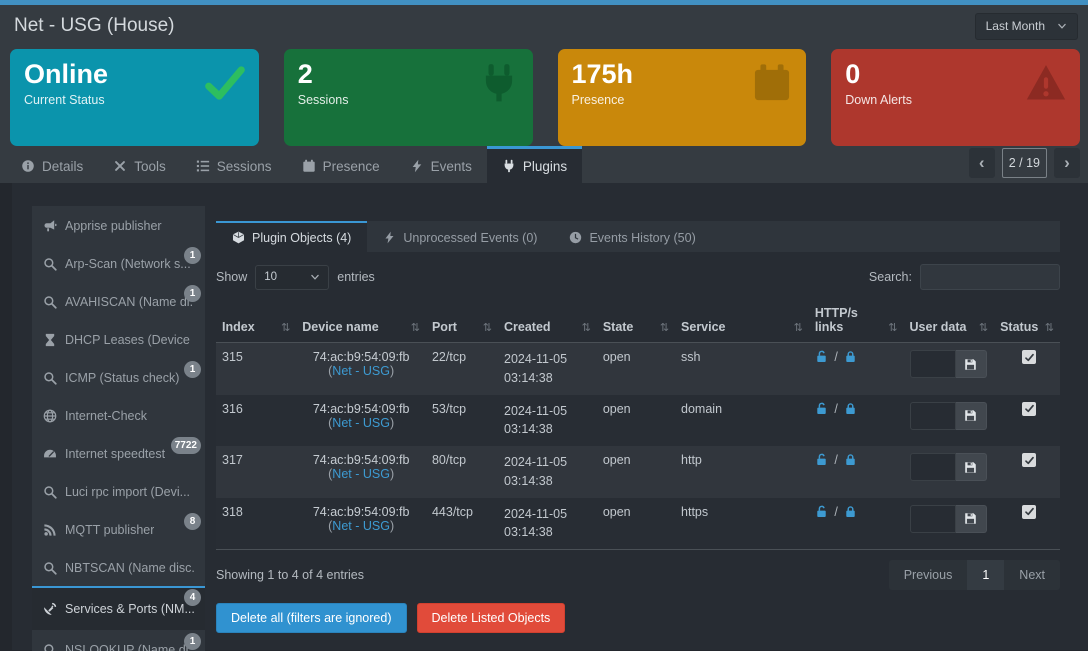 This screenshot has height=651, width=1088. What do you see at coordinates (1026, 26) in the screenshot?
I see `period-selector: Last Month` at bounding box center [1026, 26].